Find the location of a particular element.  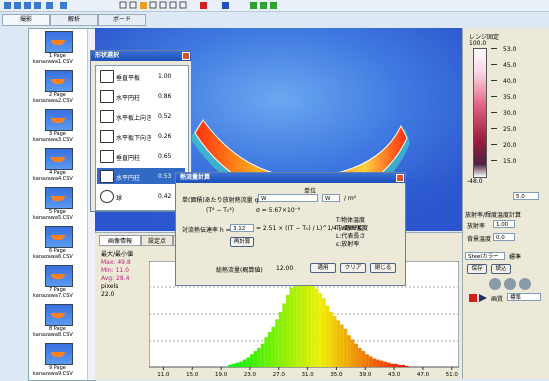

tab: 画像情報 is located at coordinates (120, 240).